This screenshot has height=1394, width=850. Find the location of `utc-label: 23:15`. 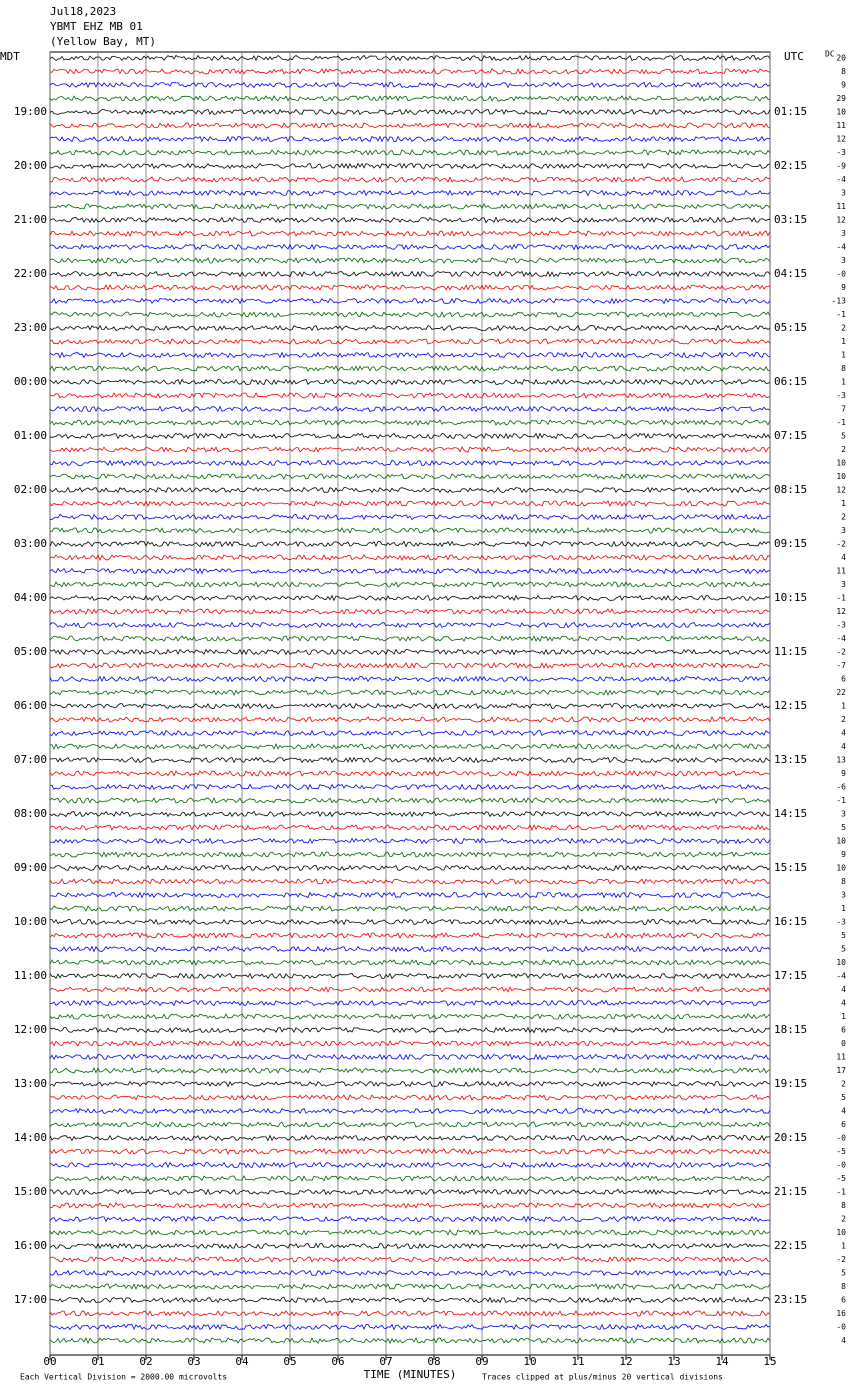

utc-label: 23:15 is located at coordinates (790, 1299).